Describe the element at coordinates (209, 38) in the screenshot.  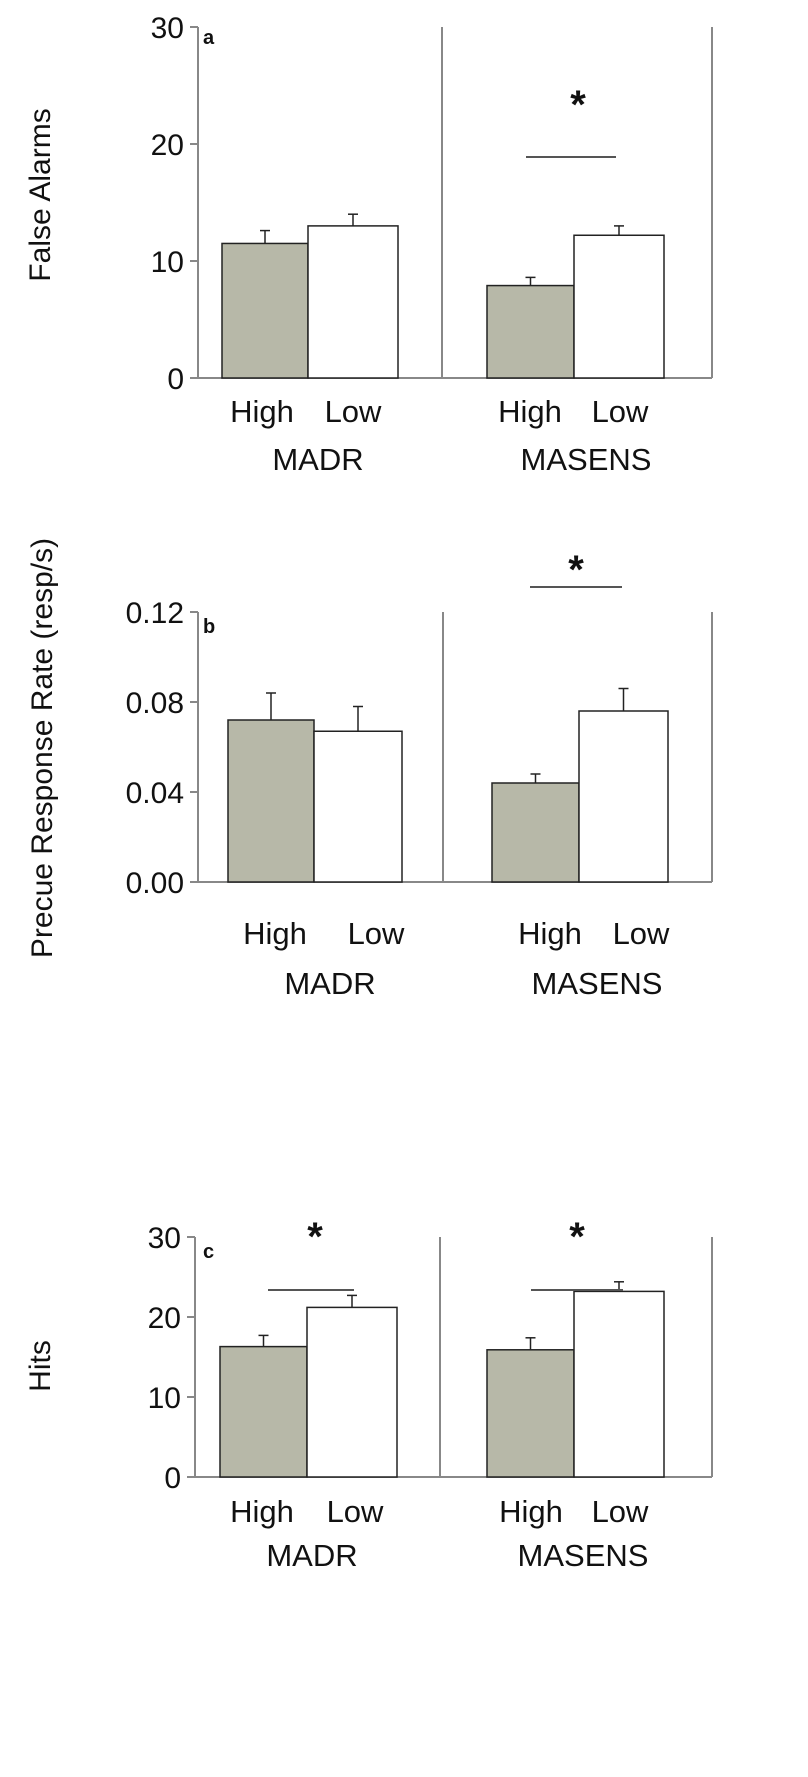
I see `panel-label: a` at that location.